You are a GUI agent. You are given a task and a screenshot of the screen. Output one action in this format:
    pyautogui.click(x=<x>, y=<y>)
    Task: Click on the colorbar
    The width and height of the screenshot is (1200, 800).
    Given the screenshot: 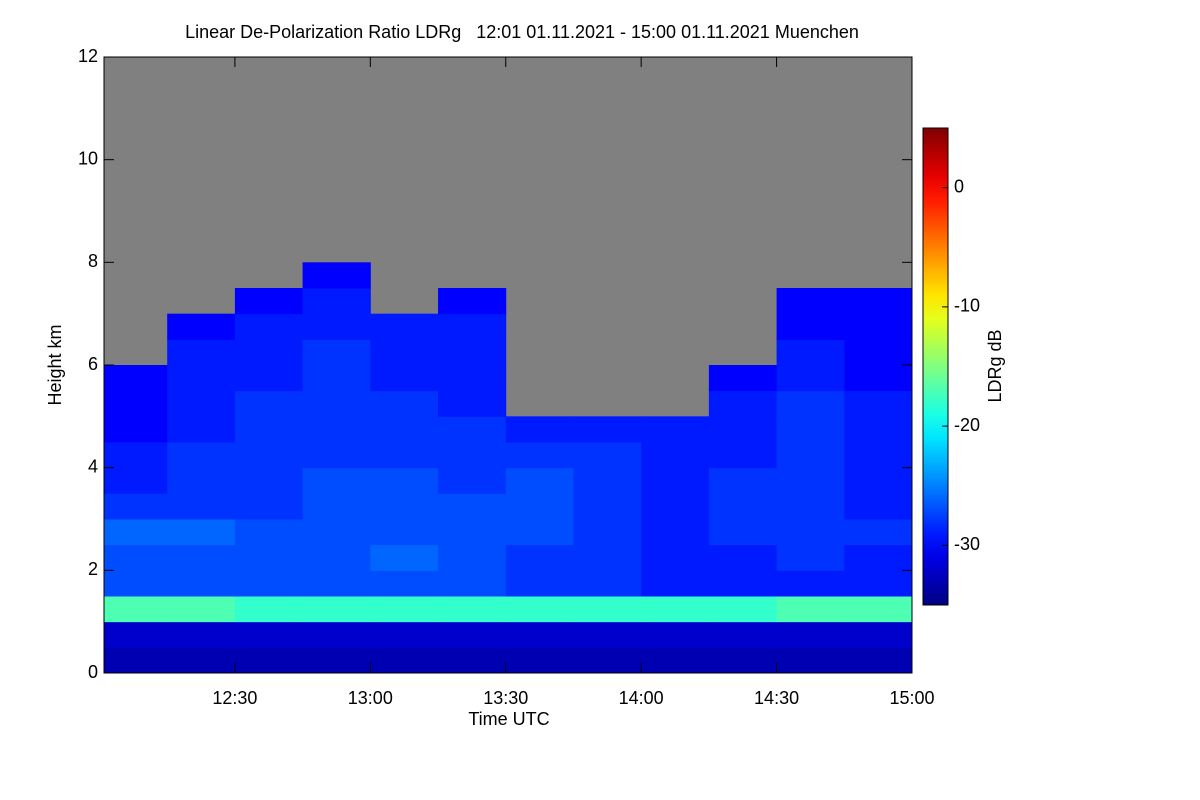 What is the action you would take?
    pyautogui.click(x=935, y=366)
    